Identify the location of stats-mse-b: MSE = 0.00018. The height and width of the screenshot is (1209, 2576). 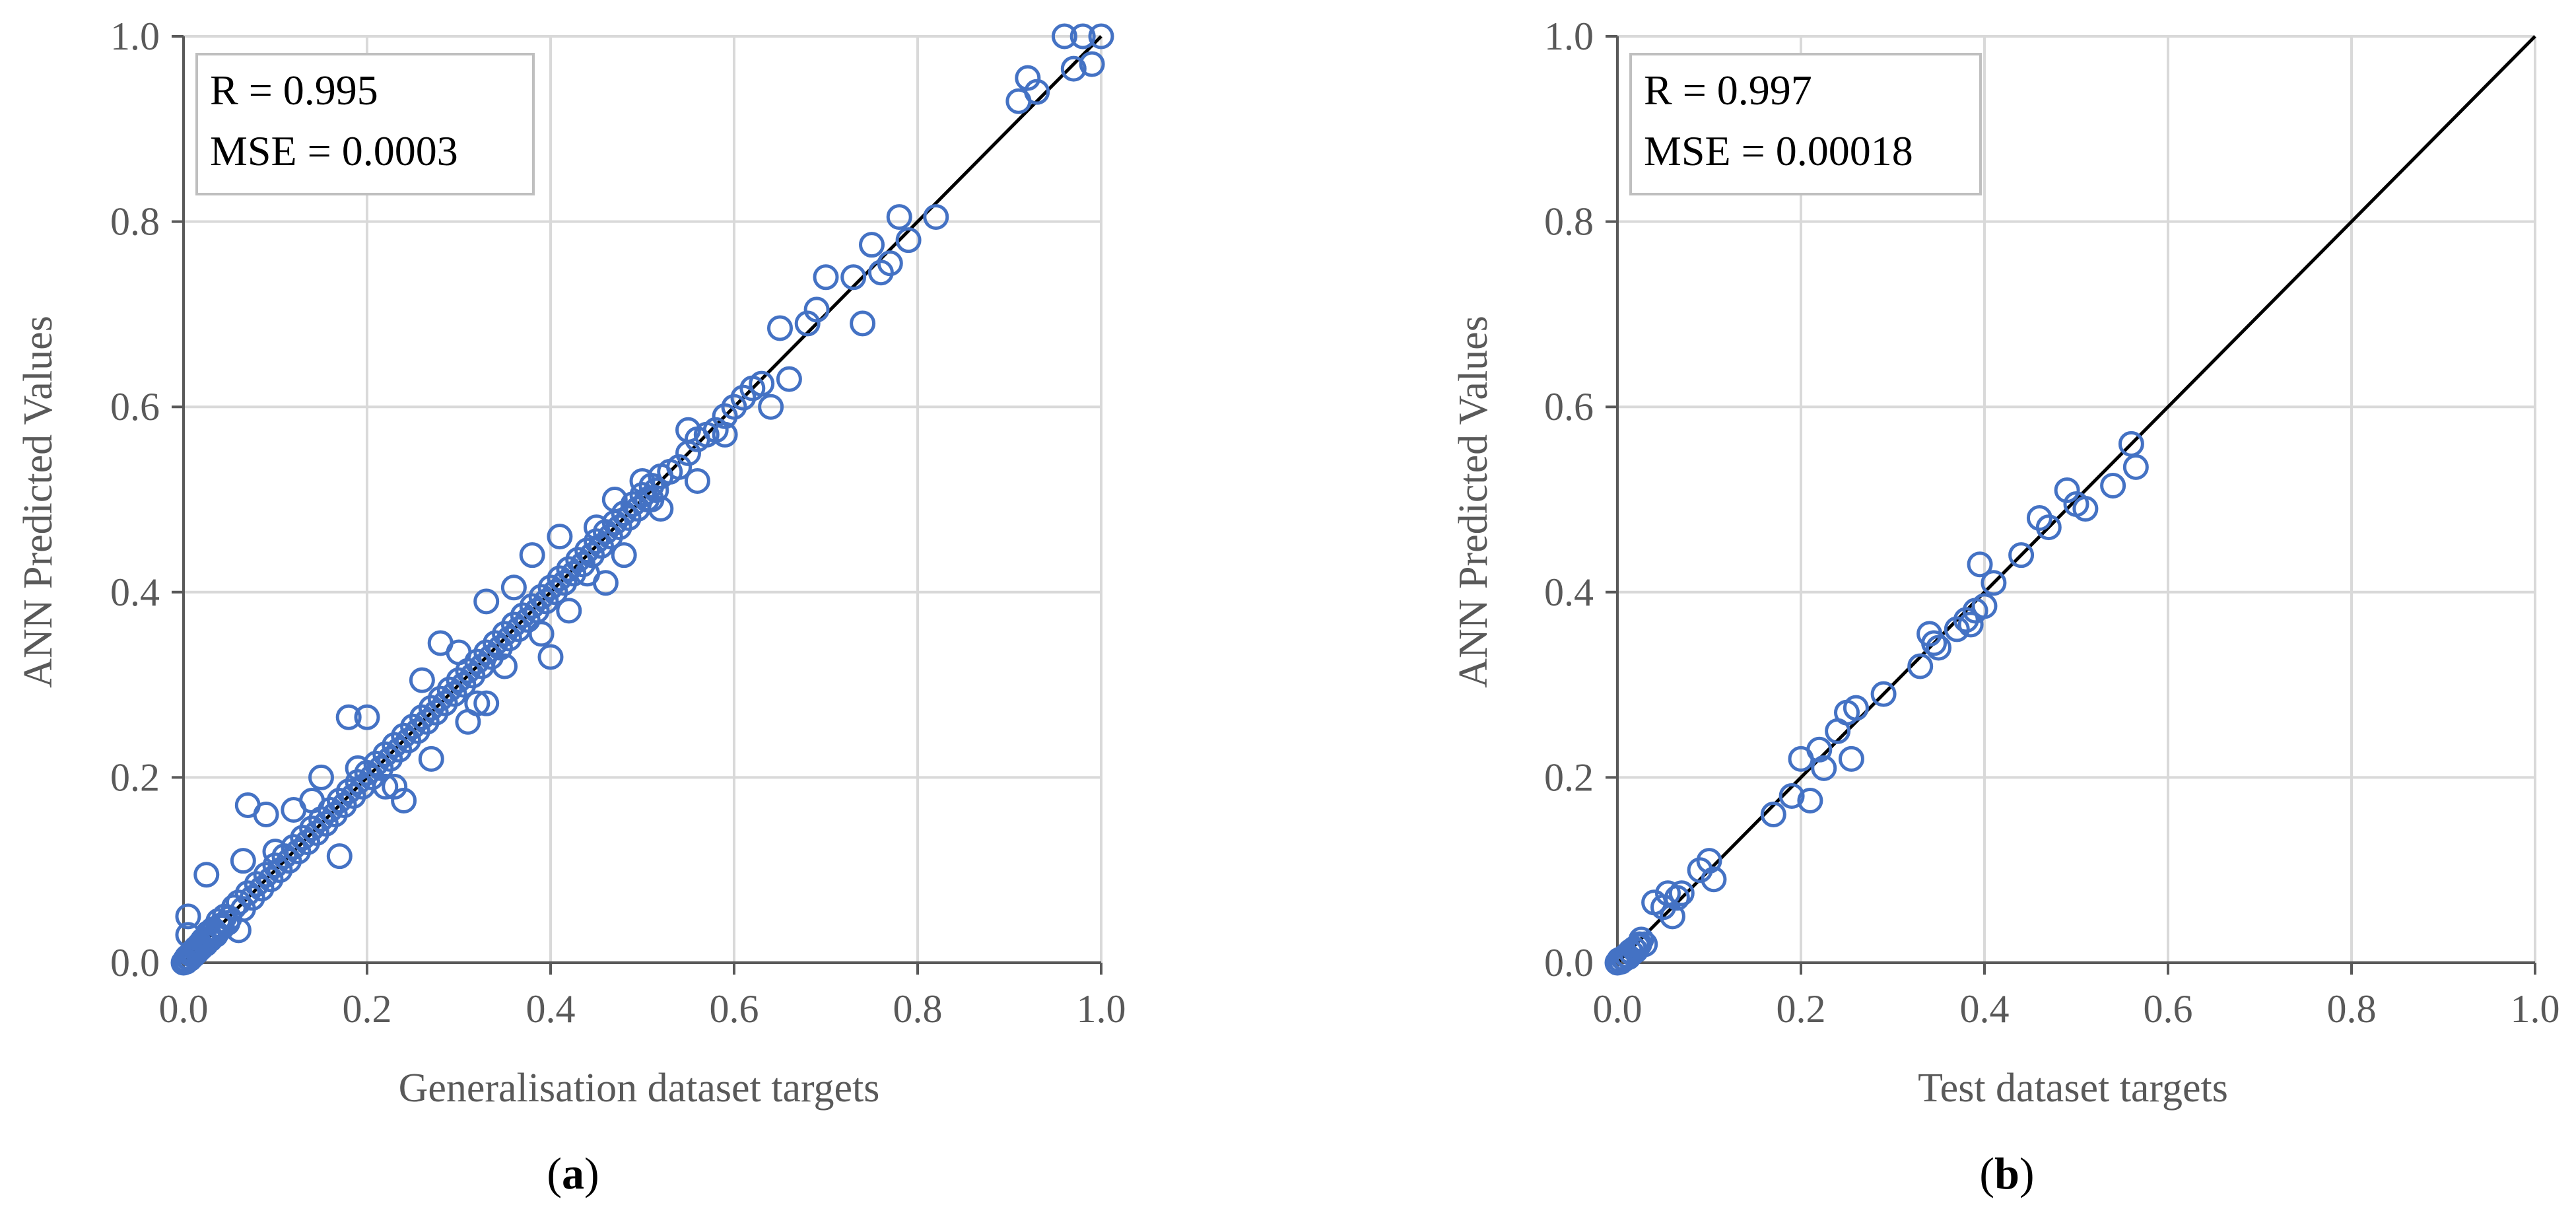
(1778, 150).